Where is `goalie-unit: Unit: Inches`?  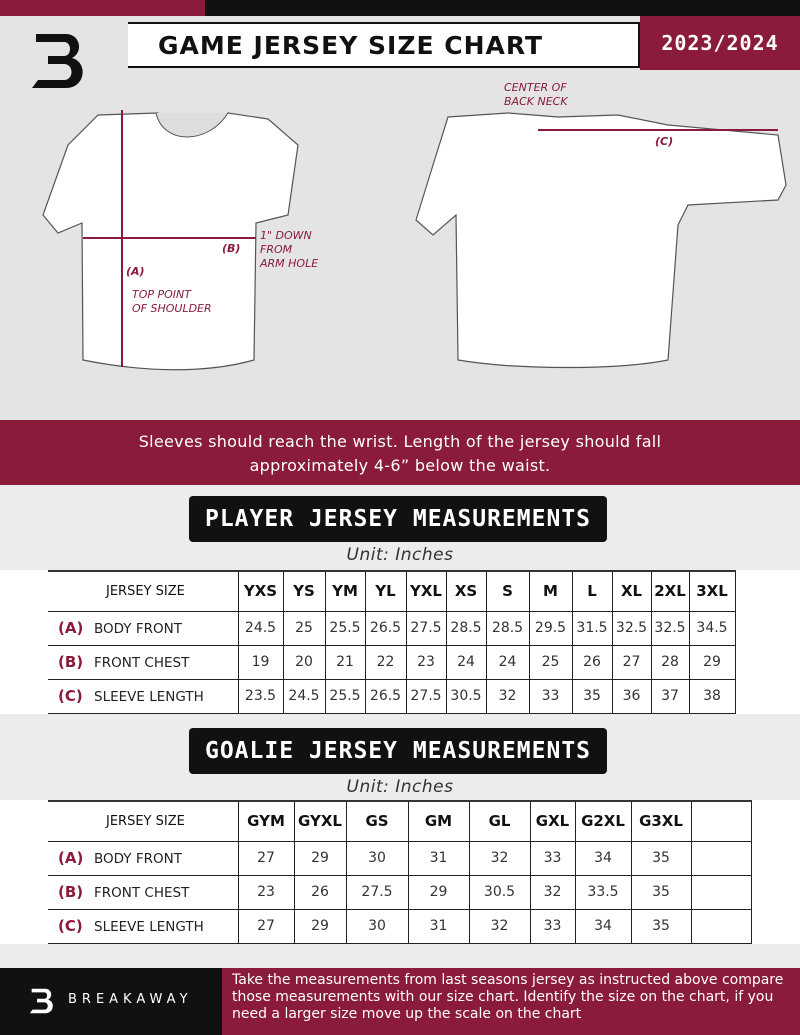 goalie-unit: Unit: Inches is located at coordinates (400, 787).